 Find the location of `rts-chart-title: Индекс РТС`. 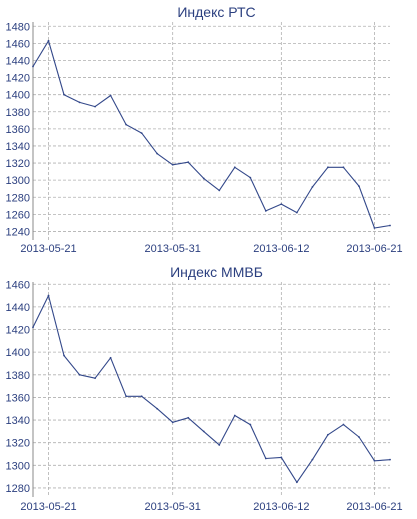

rts-chart-title: Индекс РТС is located at coordinates (216, 12).